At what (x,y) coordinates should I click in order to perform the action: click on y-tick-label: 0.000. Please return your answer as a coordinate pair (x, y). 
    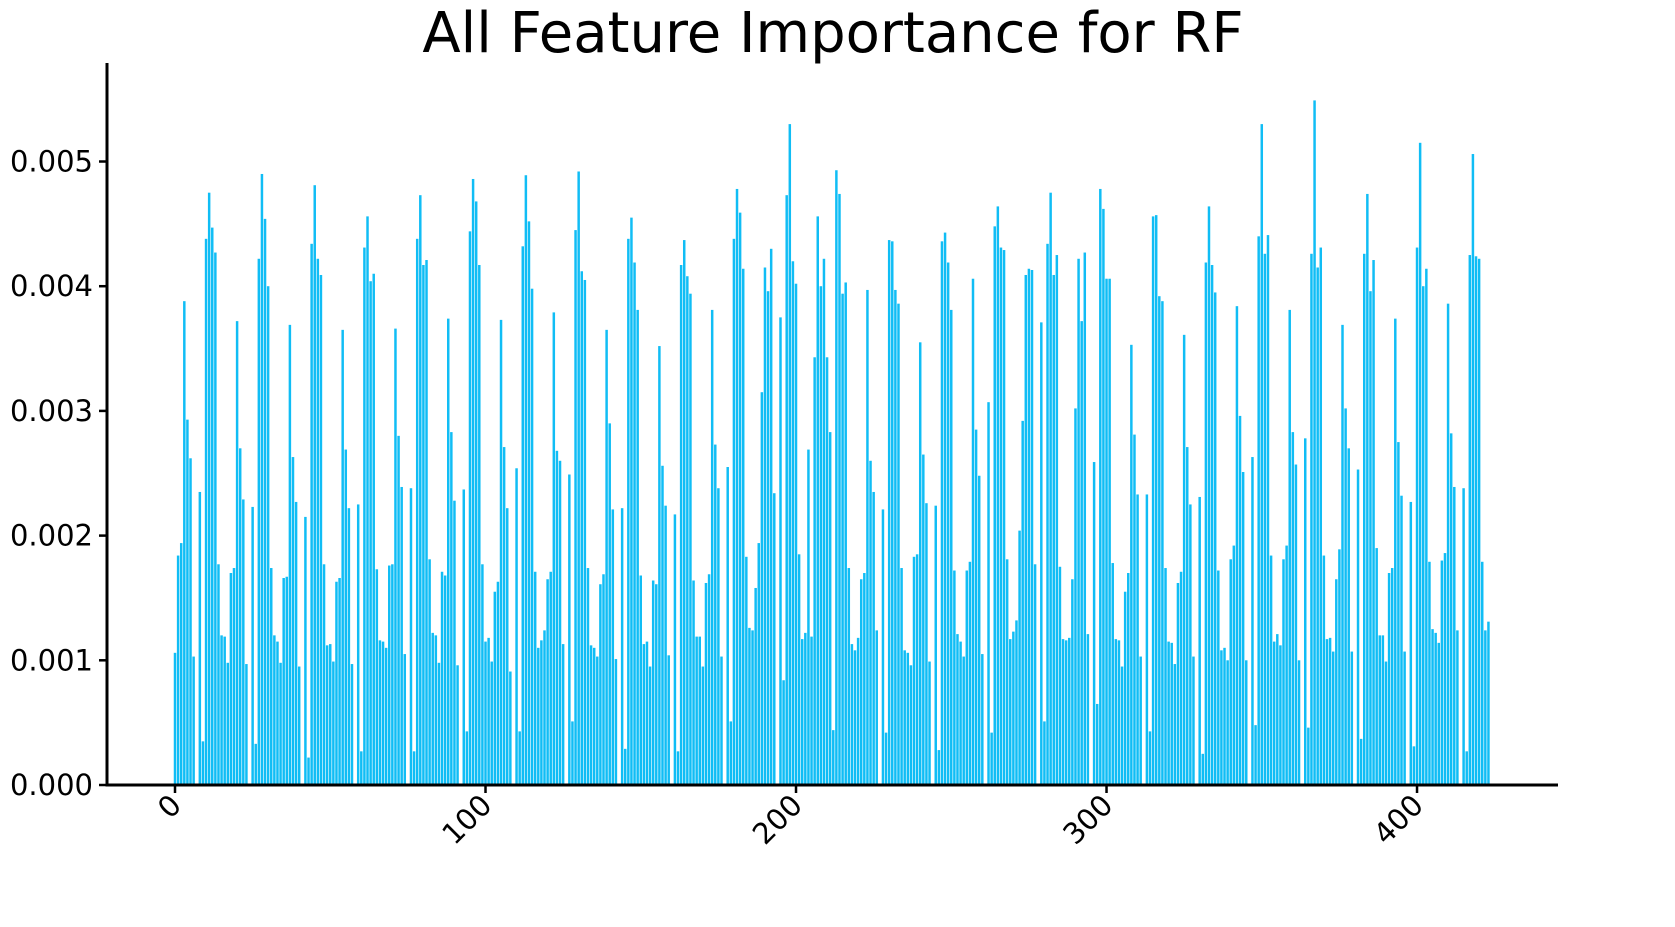
    Looking at the image, I should click on (51, 785).